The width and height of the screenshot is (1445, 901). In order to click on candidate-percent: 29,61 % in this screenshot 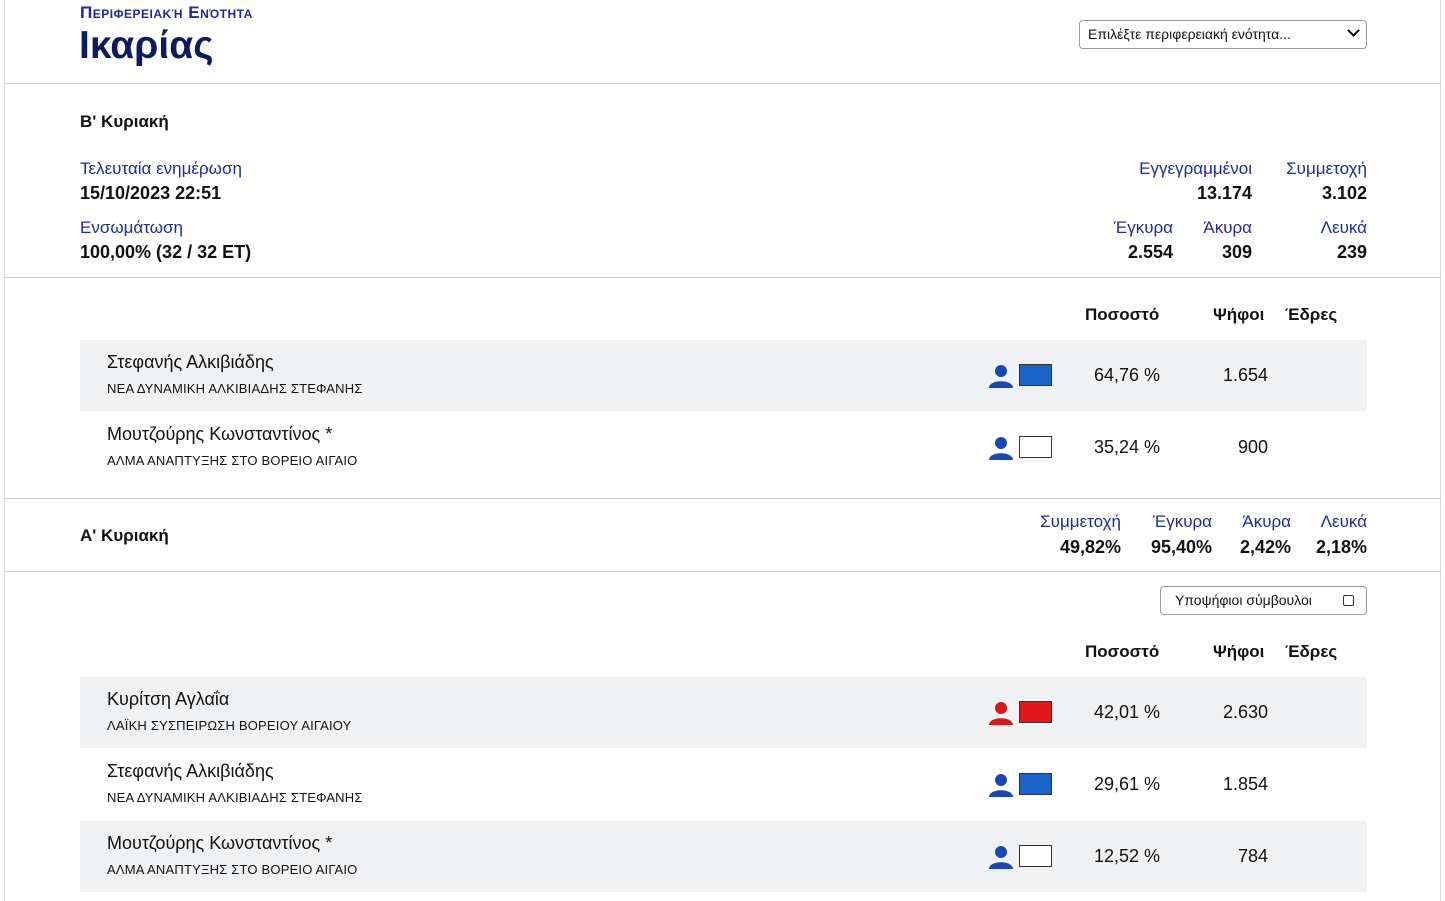, I will do `click(1126, 784)`.